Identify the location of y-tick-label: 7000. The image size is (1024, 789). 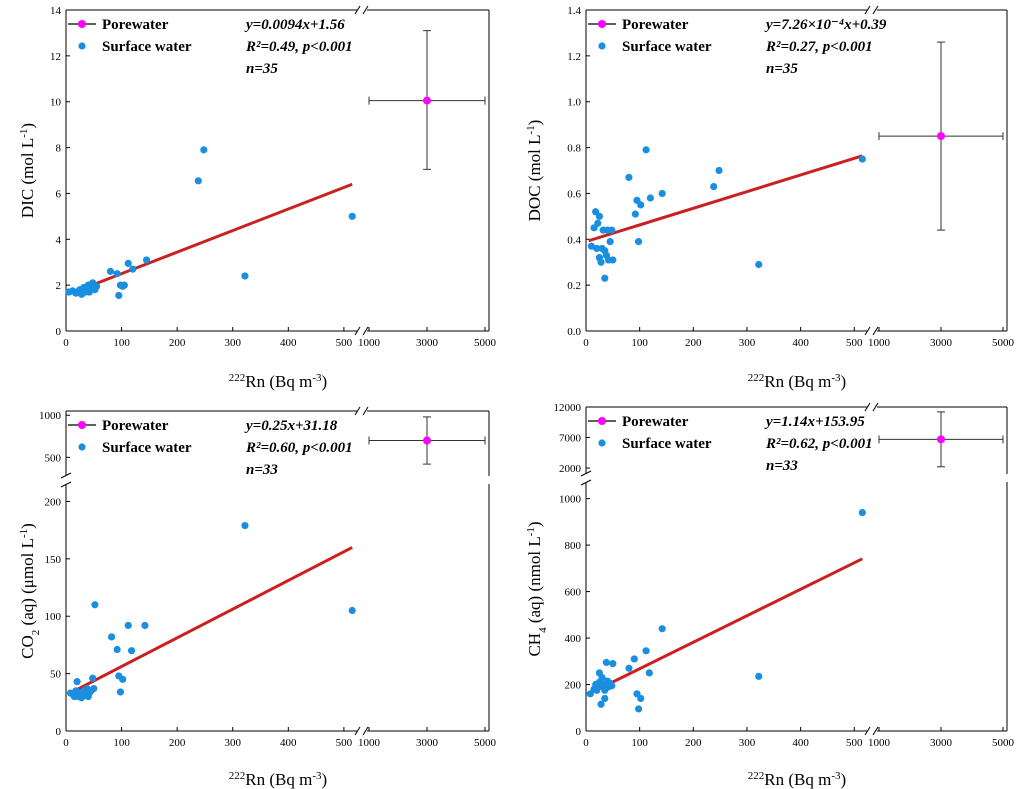
(570, 439).